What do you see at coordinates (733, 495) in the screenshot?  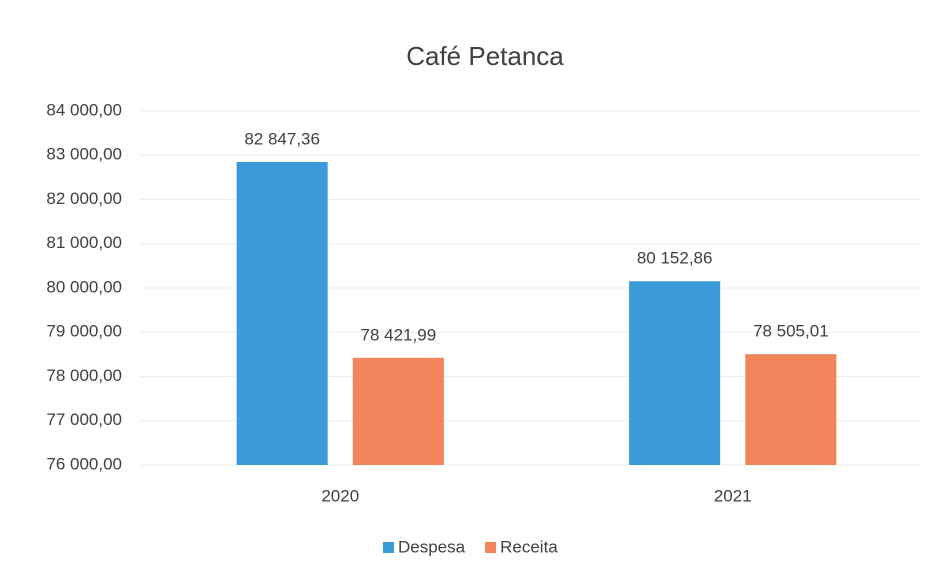 I see `x-tick-label: 2021` at bounding box center [733, 495].